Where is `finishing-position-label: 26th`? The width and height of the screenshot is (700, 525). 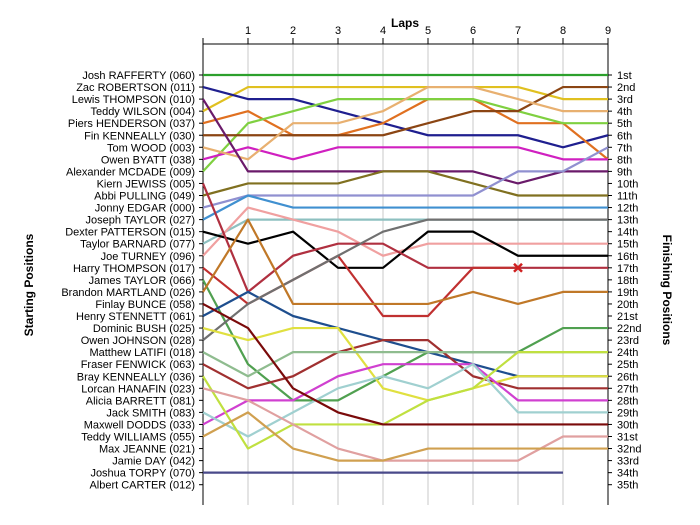
finishing-position-label: 26th is located at coordinates (627, 377).